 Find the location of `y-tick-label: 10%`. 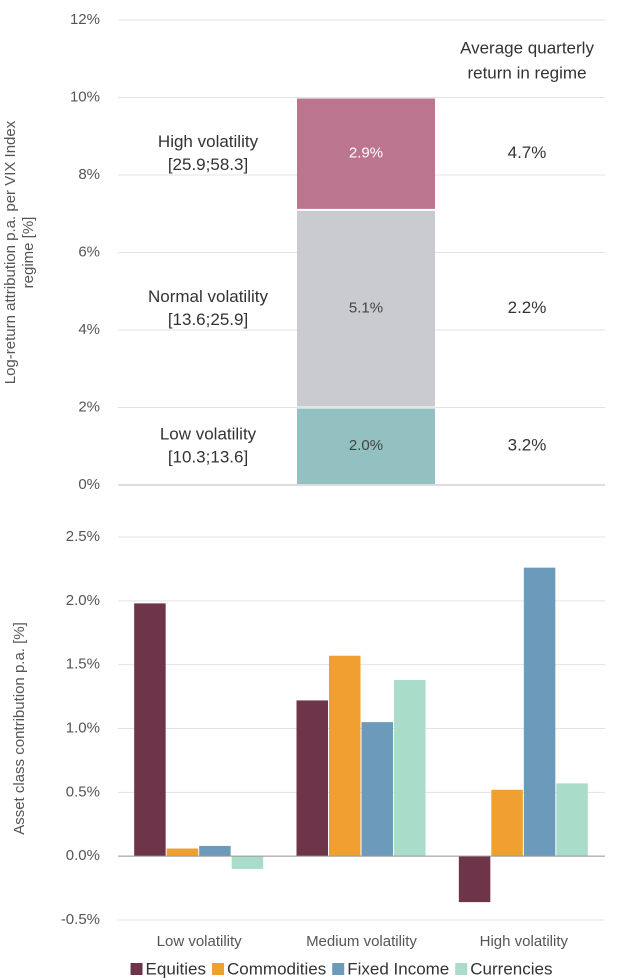

y-tick-label: 10% is located at coordinates (85, 96).